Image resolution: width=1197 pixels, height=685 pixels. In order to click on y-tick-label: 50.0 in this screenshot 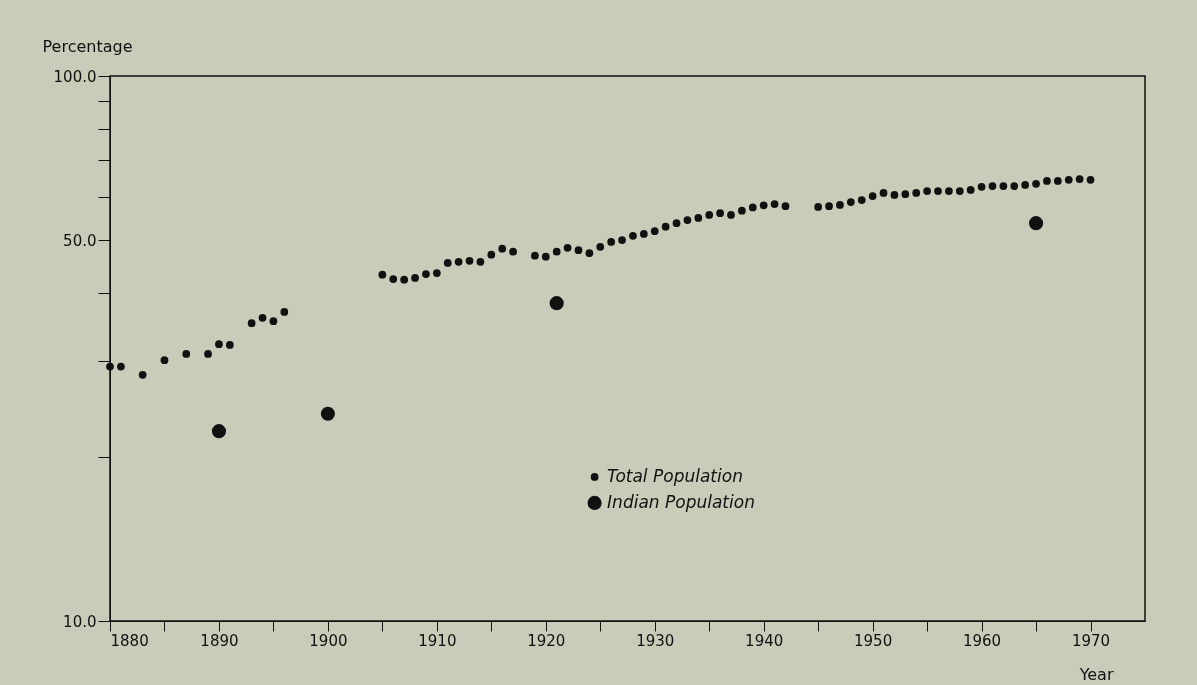, I will do `click(80, 240)`.